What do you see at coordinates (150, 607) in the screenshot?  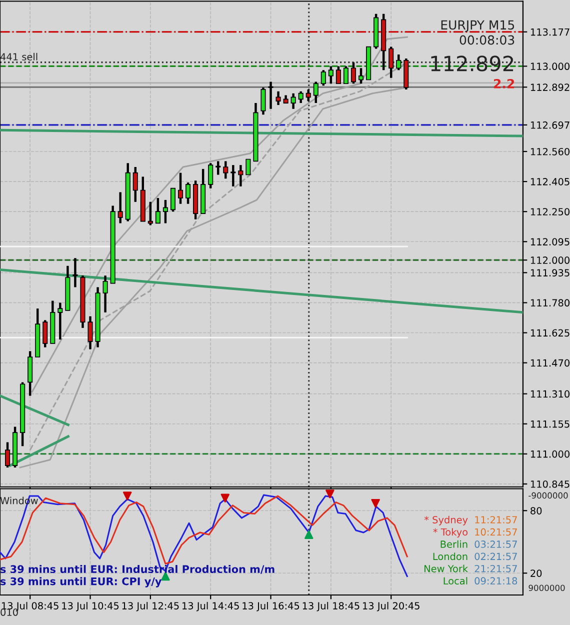 I see `x-tick-label: 13 Jul 12:45` at bounding box center [150, 607].